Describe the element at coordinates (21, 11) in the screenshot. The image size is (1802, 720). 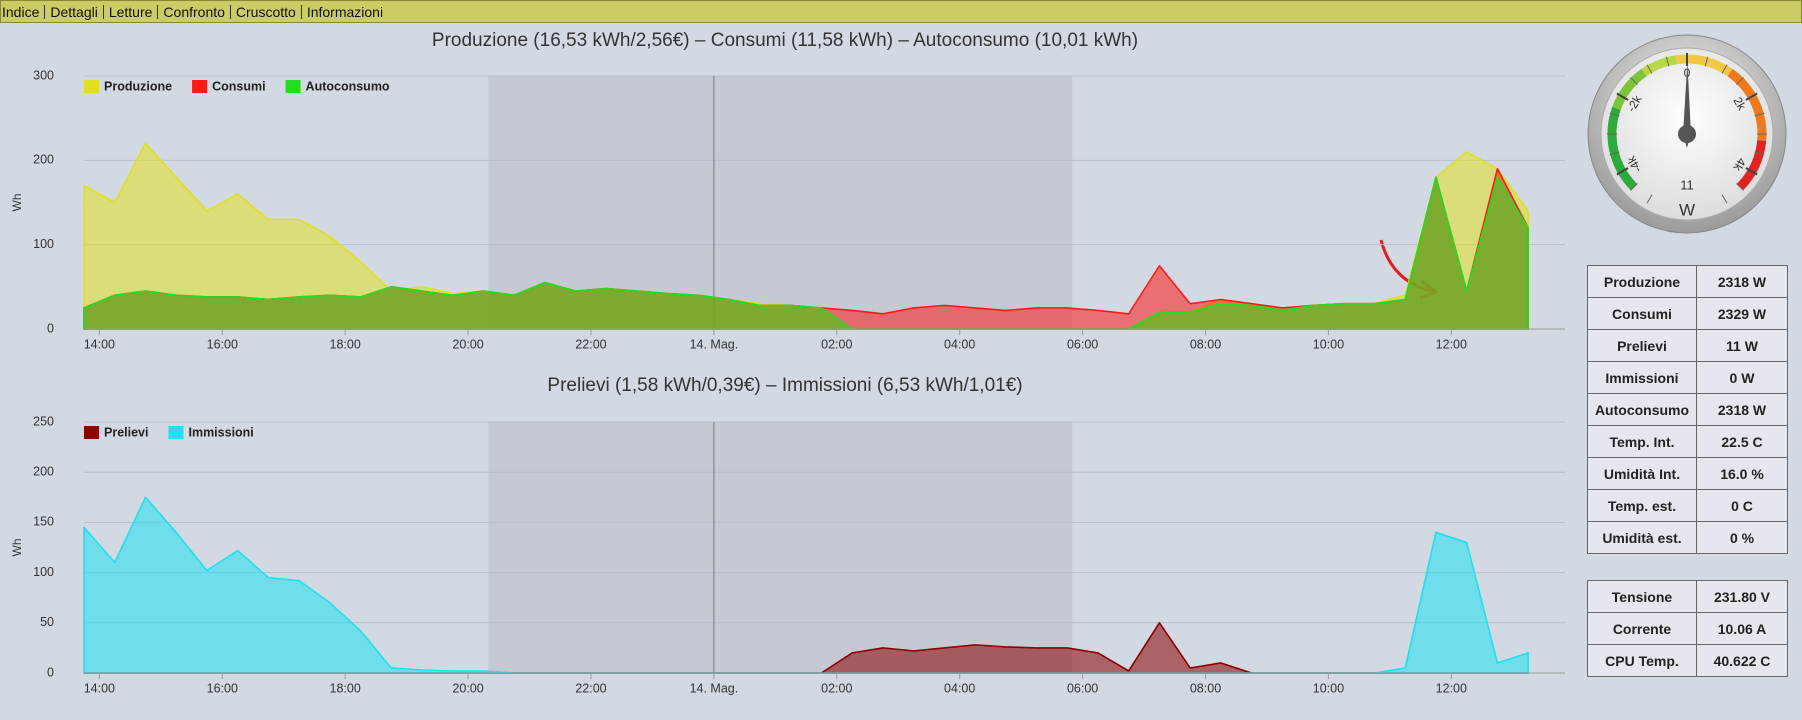
I see `nav-link: Indice` at that location.